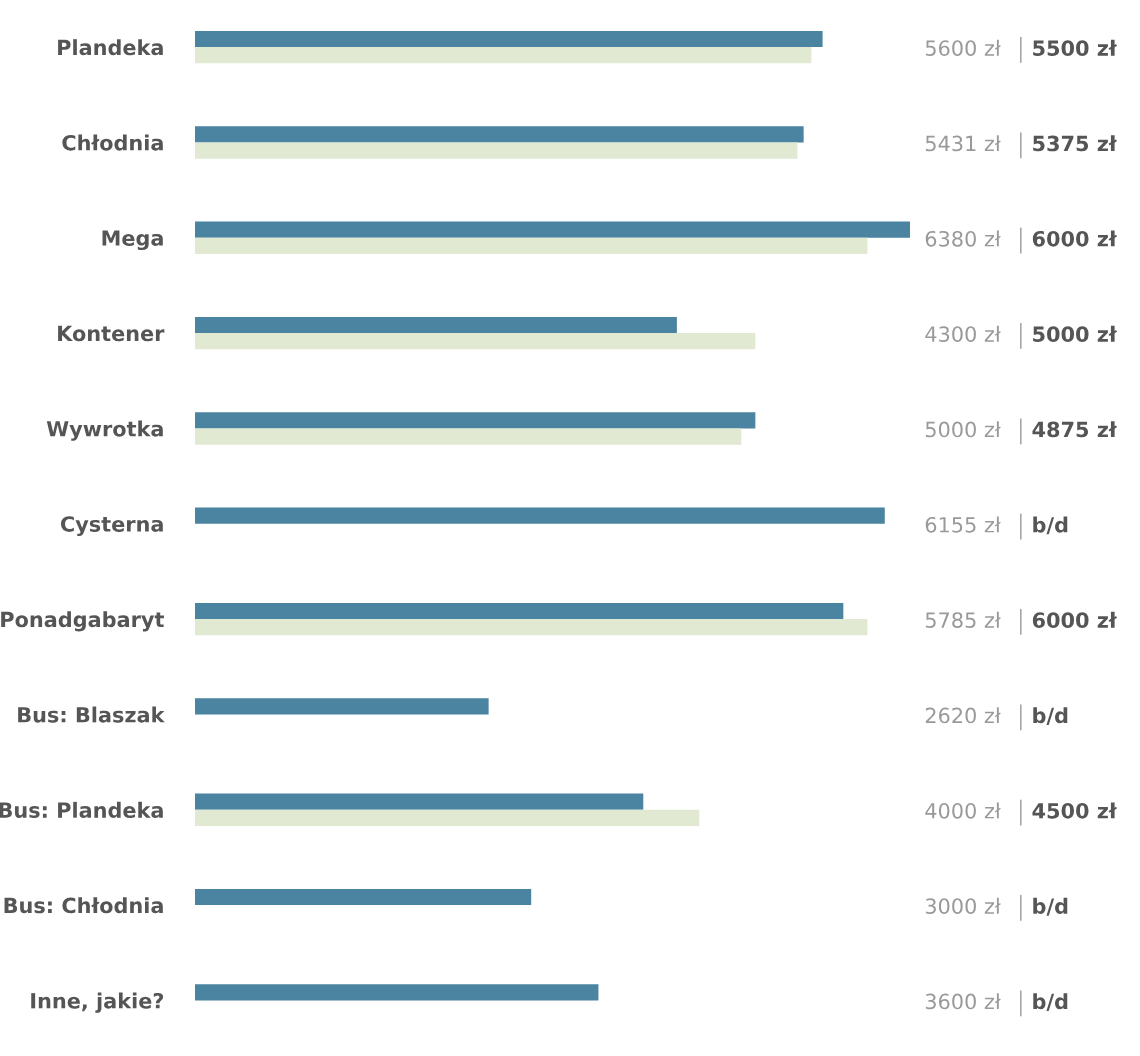 This screenshot has width=1140, height=1056. I want to click on data-label: 5785 zł, so click(963, 619).